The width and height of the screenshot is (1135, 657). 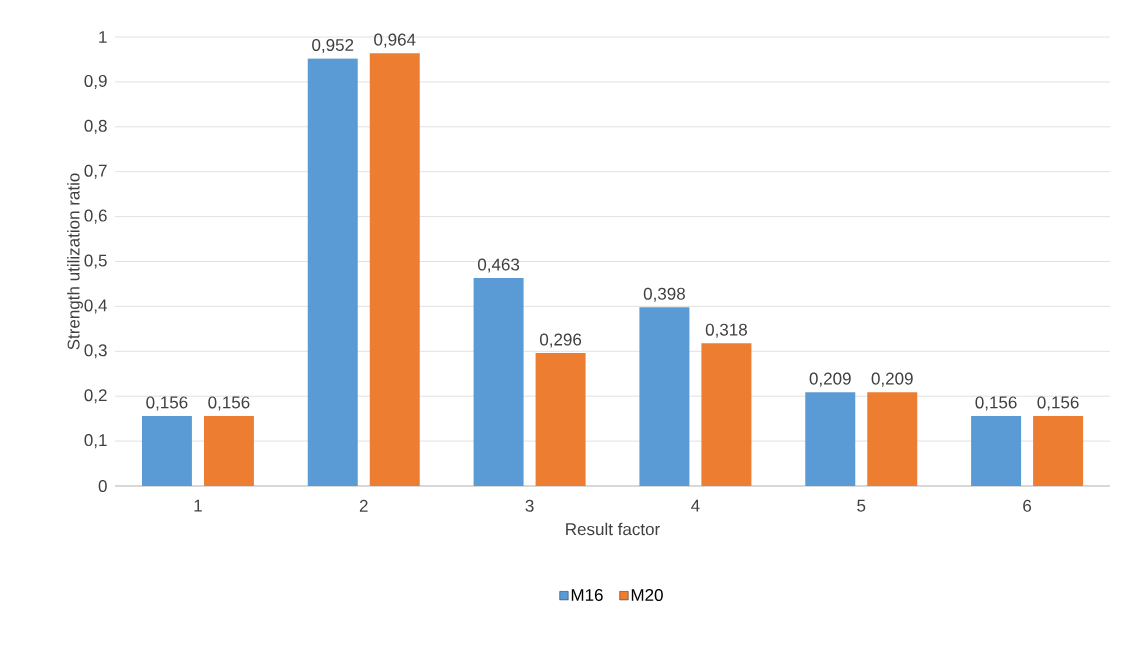 What do you see at coordinates (529, 505) in the screenshot?
I see `x-tick-label: 3` at bounding box center [529, 505].